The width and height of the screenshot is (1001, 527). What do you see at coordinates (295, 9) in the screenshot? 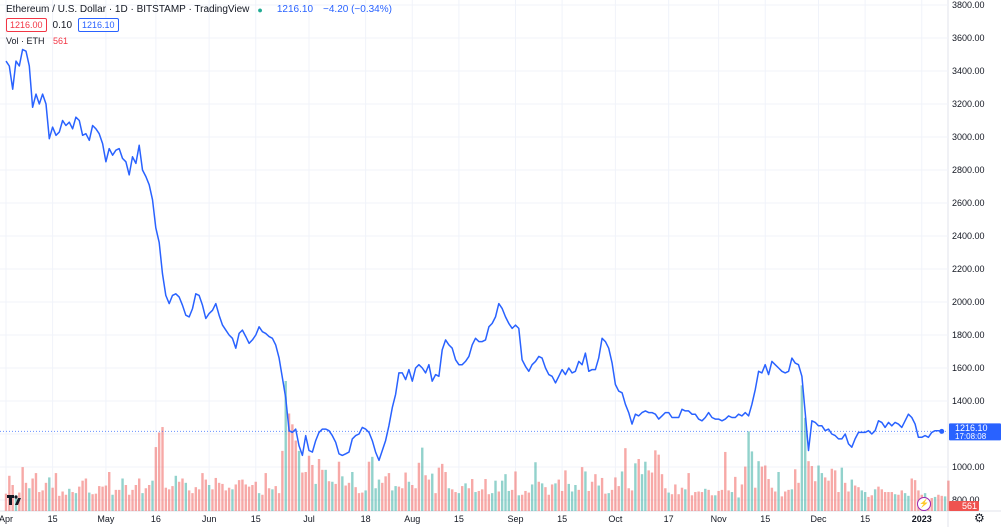
I see `last-price: 1216.10` at bounding box center [295, 9].